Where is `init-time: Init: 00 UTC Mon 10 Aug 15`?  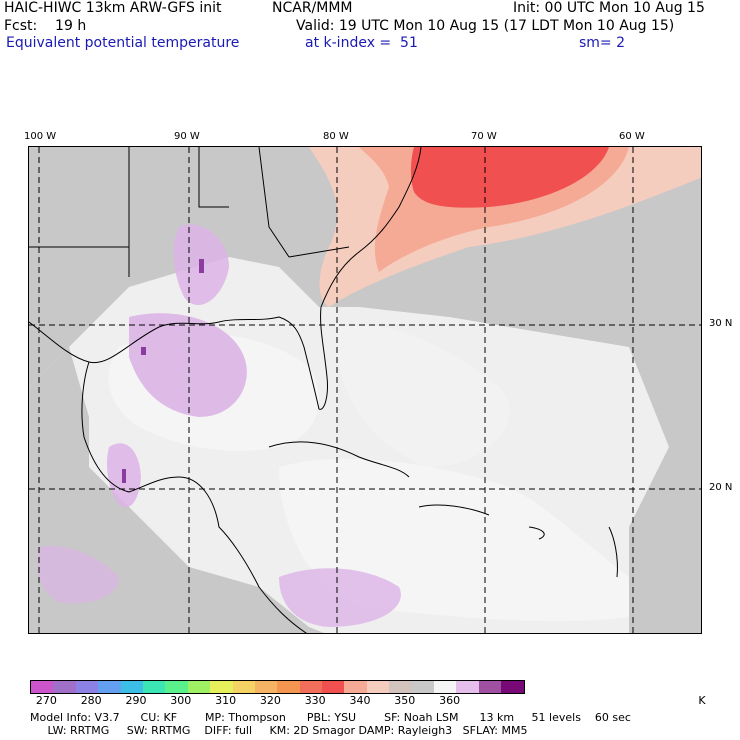
init-time: Init: 00 UTC Mon 10 Aug 15 is located at coordinates (609, 8).